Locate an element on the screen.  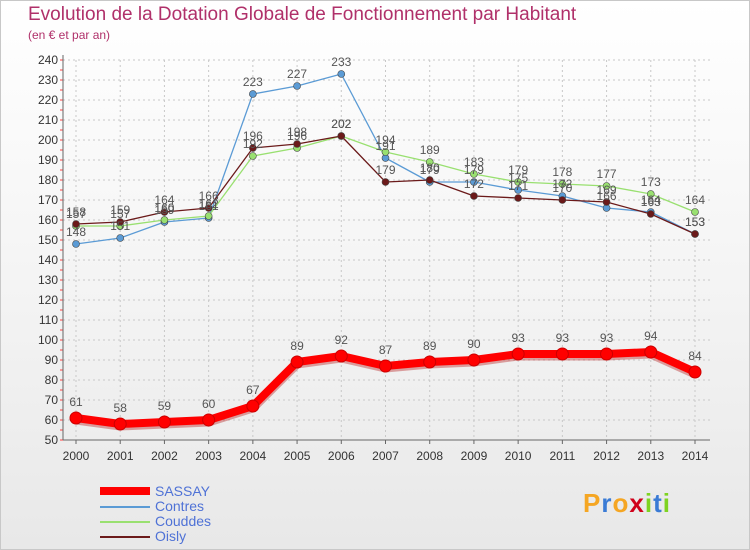
y-tick-label: 80 is located at coordinates (52, 380).